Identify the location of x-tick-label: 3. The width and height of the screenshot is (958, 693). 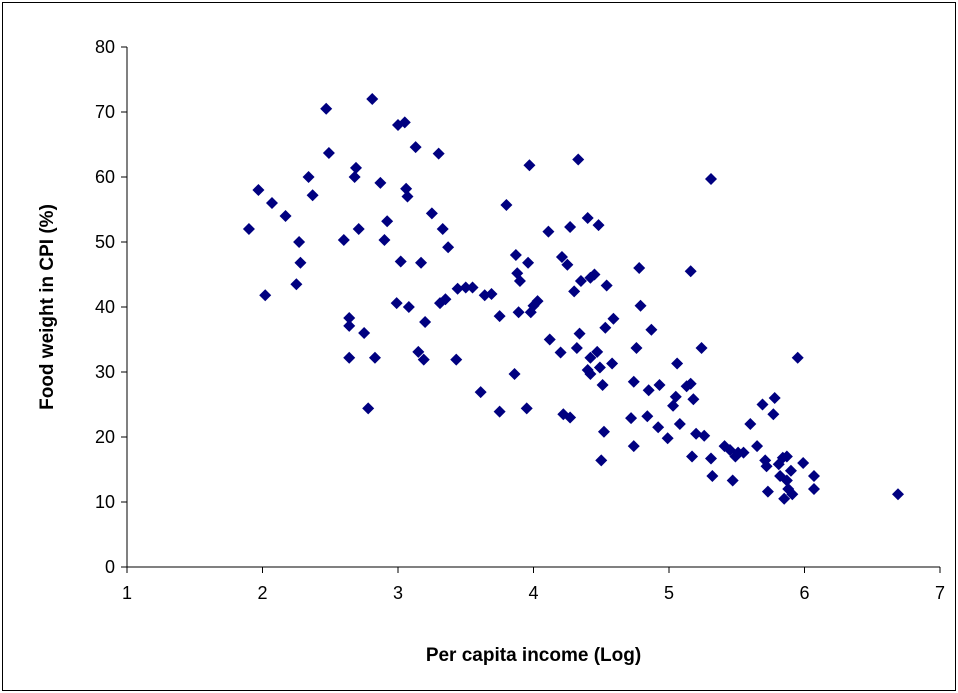
(398, 593).